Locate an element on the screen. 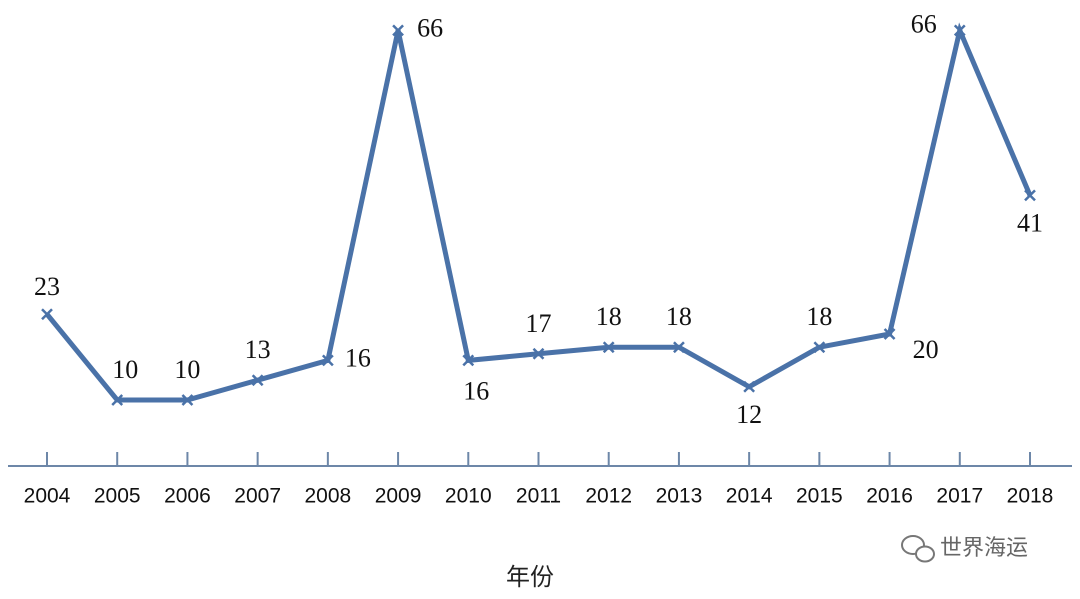 The height and width of the screenshot is (599, 1080). data-label: 41 is located at coordinates (1030, 222).